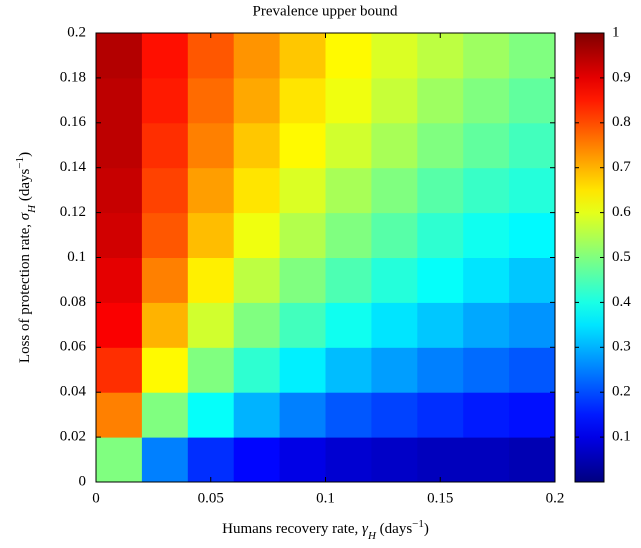  I want to click on y-tick-label: 0, so click(83, 481).